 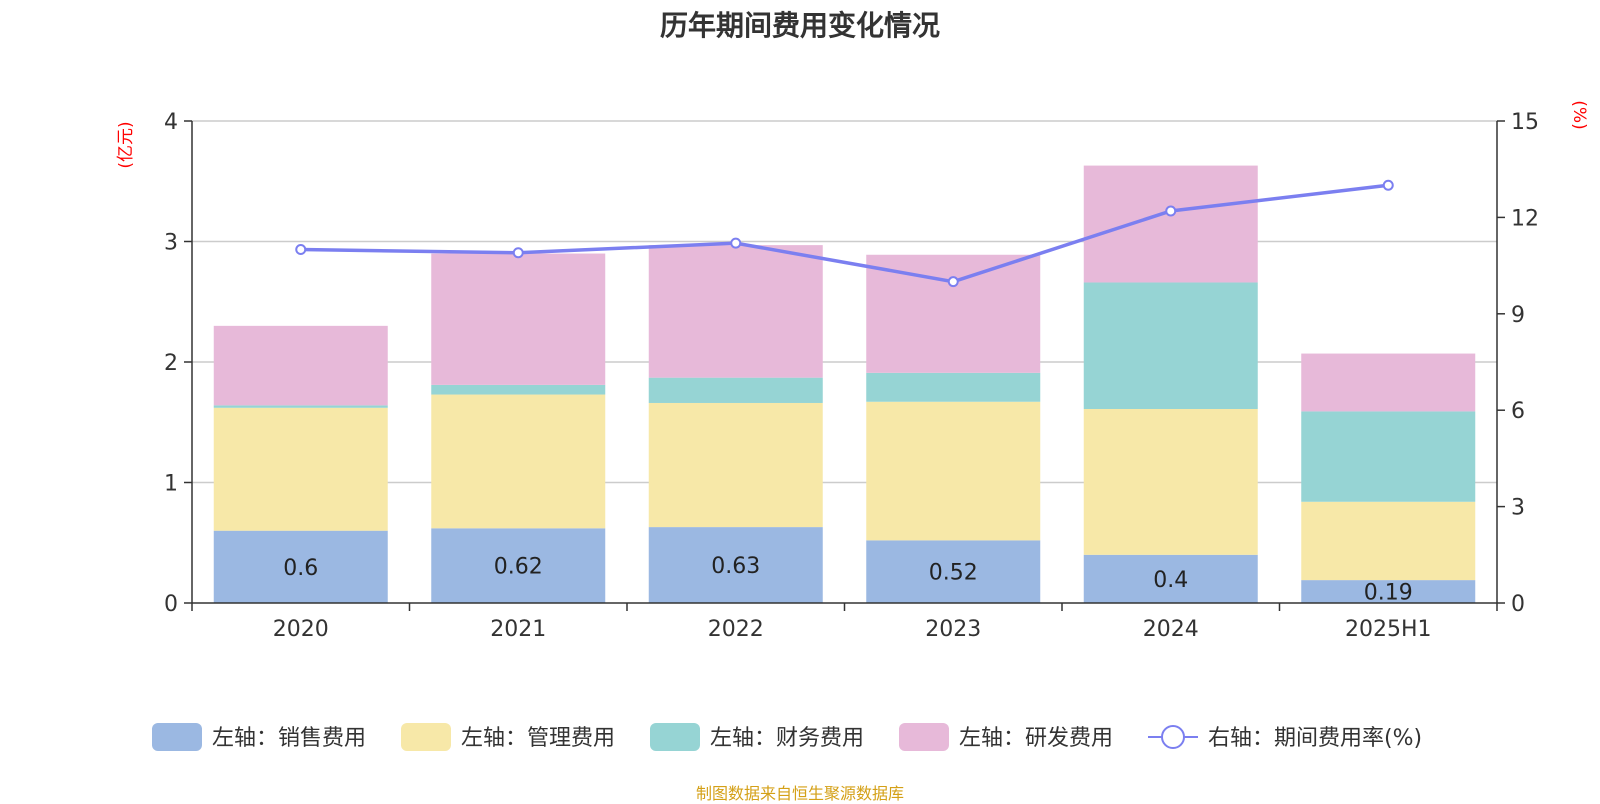 I want to click on legend: 左轴：销售费用 左轴：管理费用 左轴：财务费用 左轴：研发费用 右轴：期间费用率(%), so click(x=787, y=737).